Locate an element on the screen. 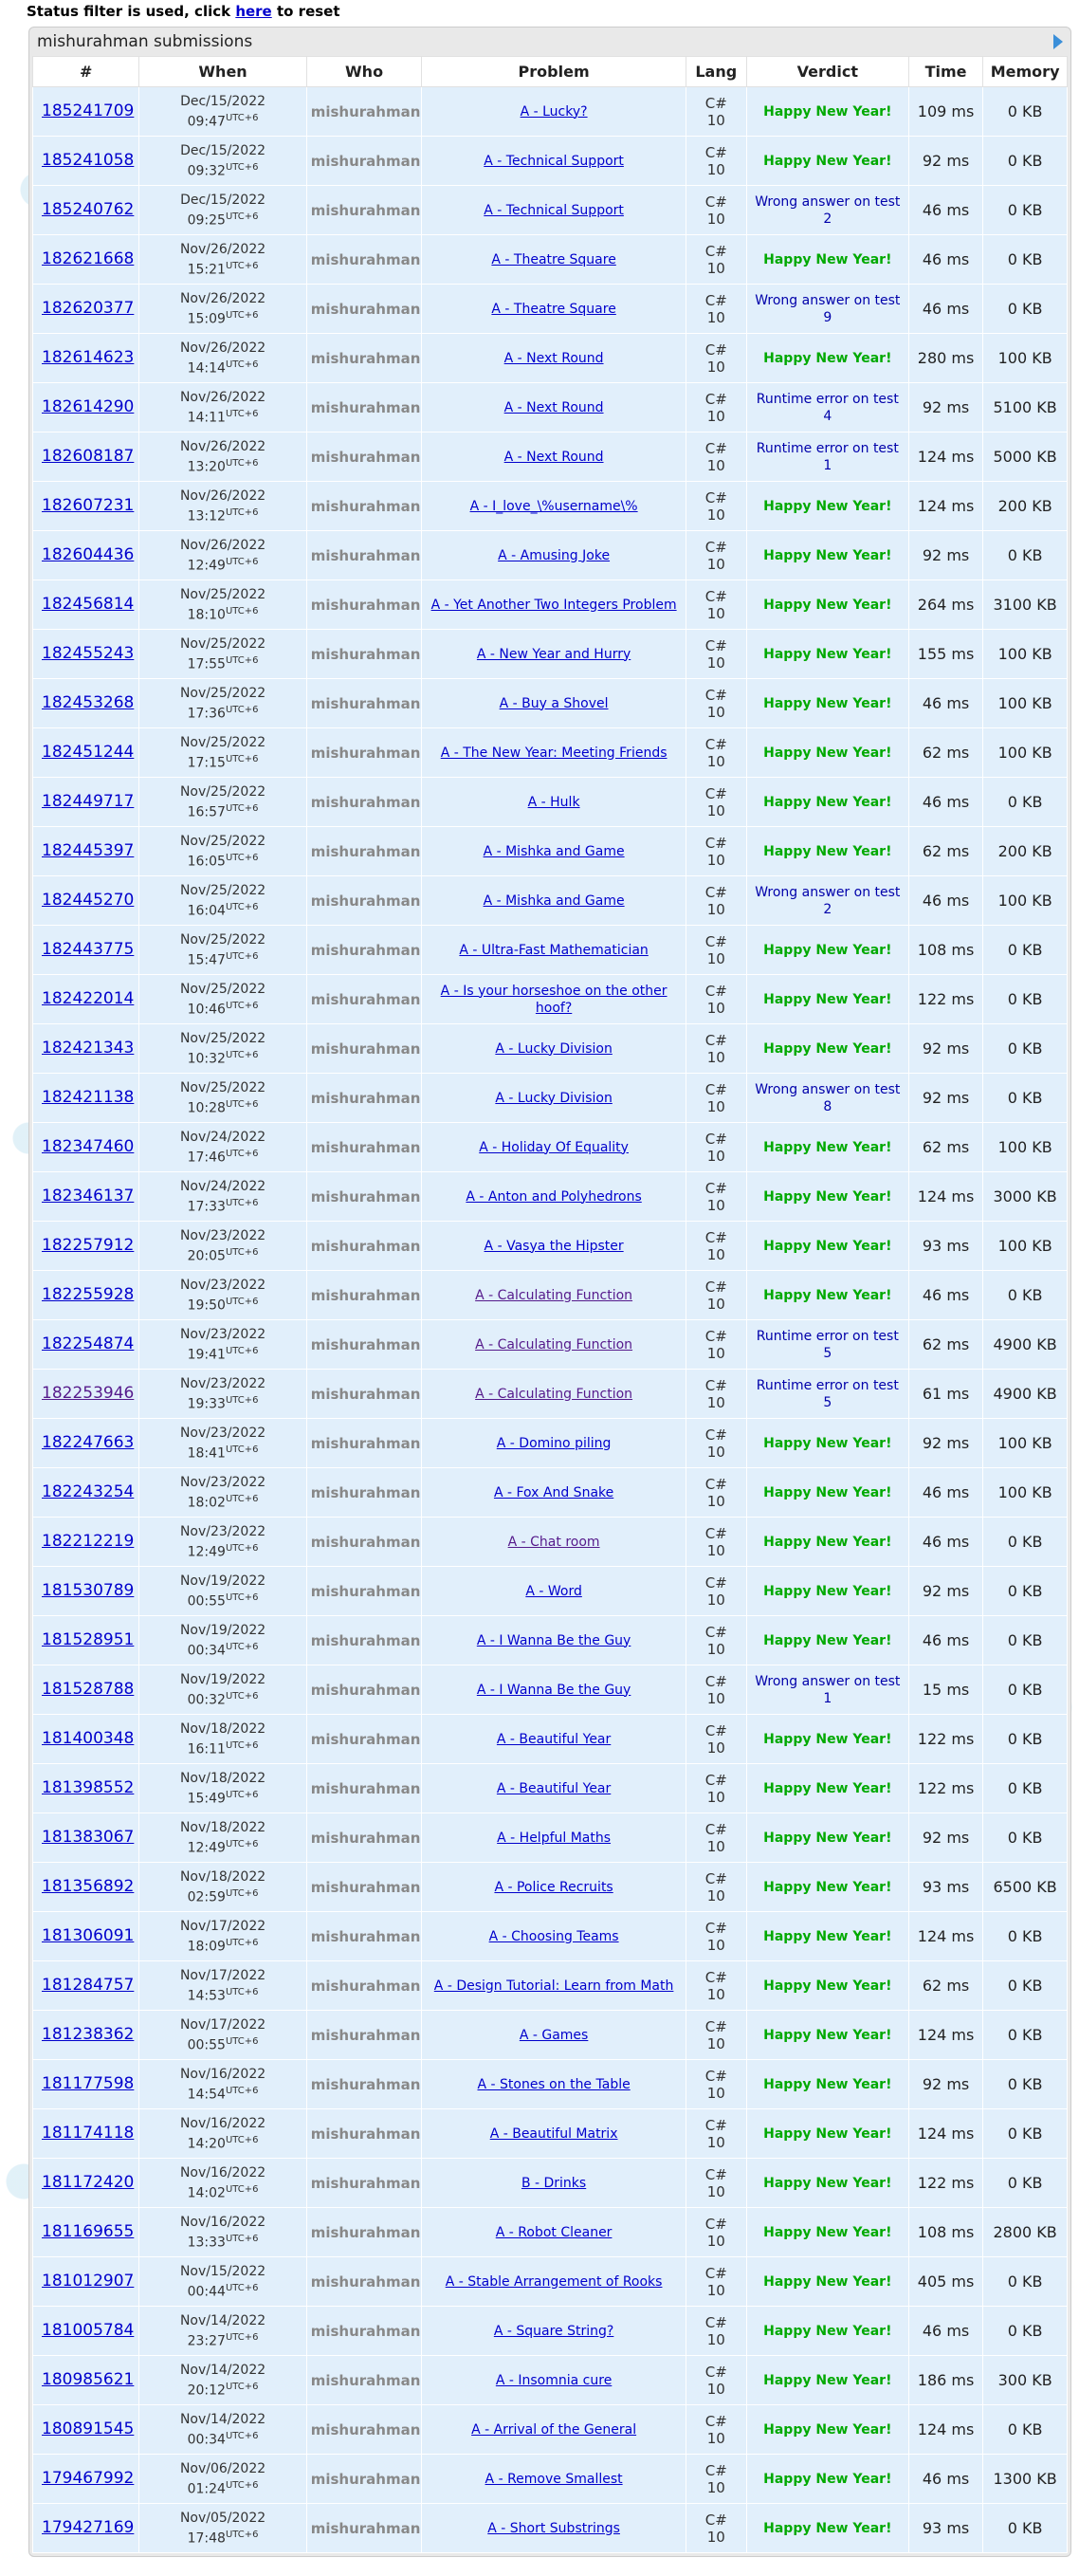 The image size is (1079, 2576). submission-id-link: 180985621 is located at coordinates (88, 2379).